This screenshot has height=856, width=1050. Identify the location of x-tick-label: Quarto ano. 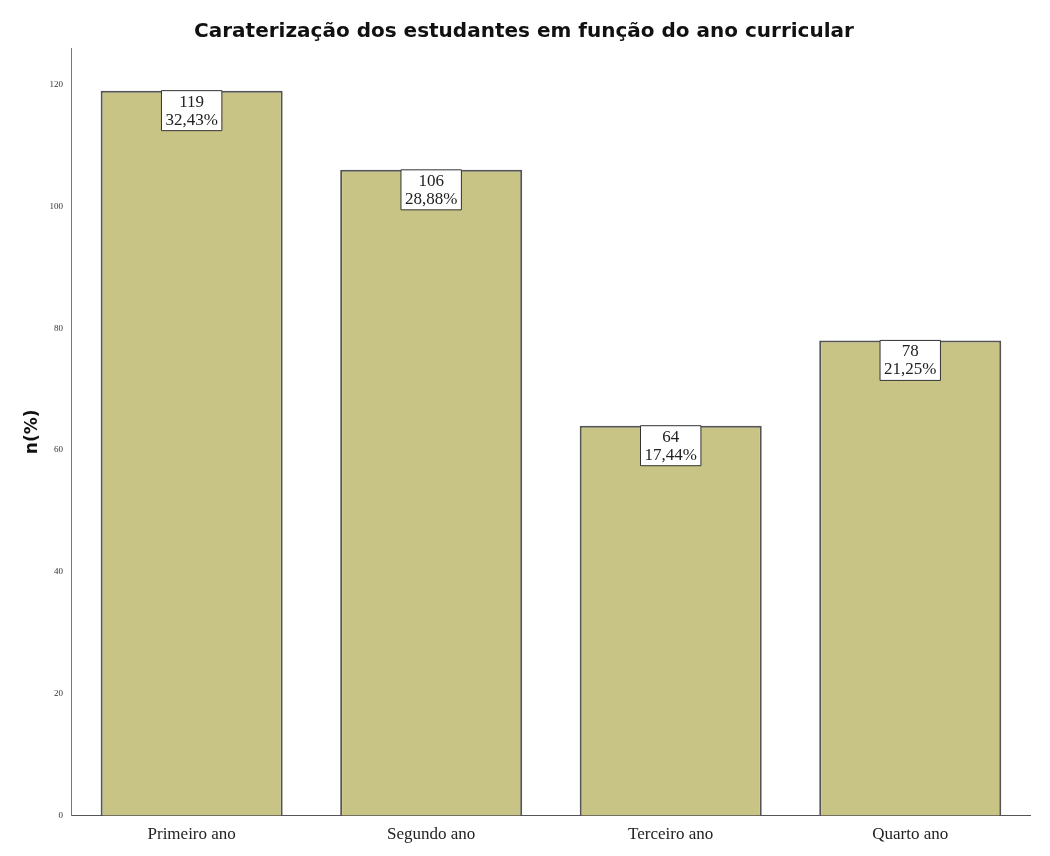
(910, 834).